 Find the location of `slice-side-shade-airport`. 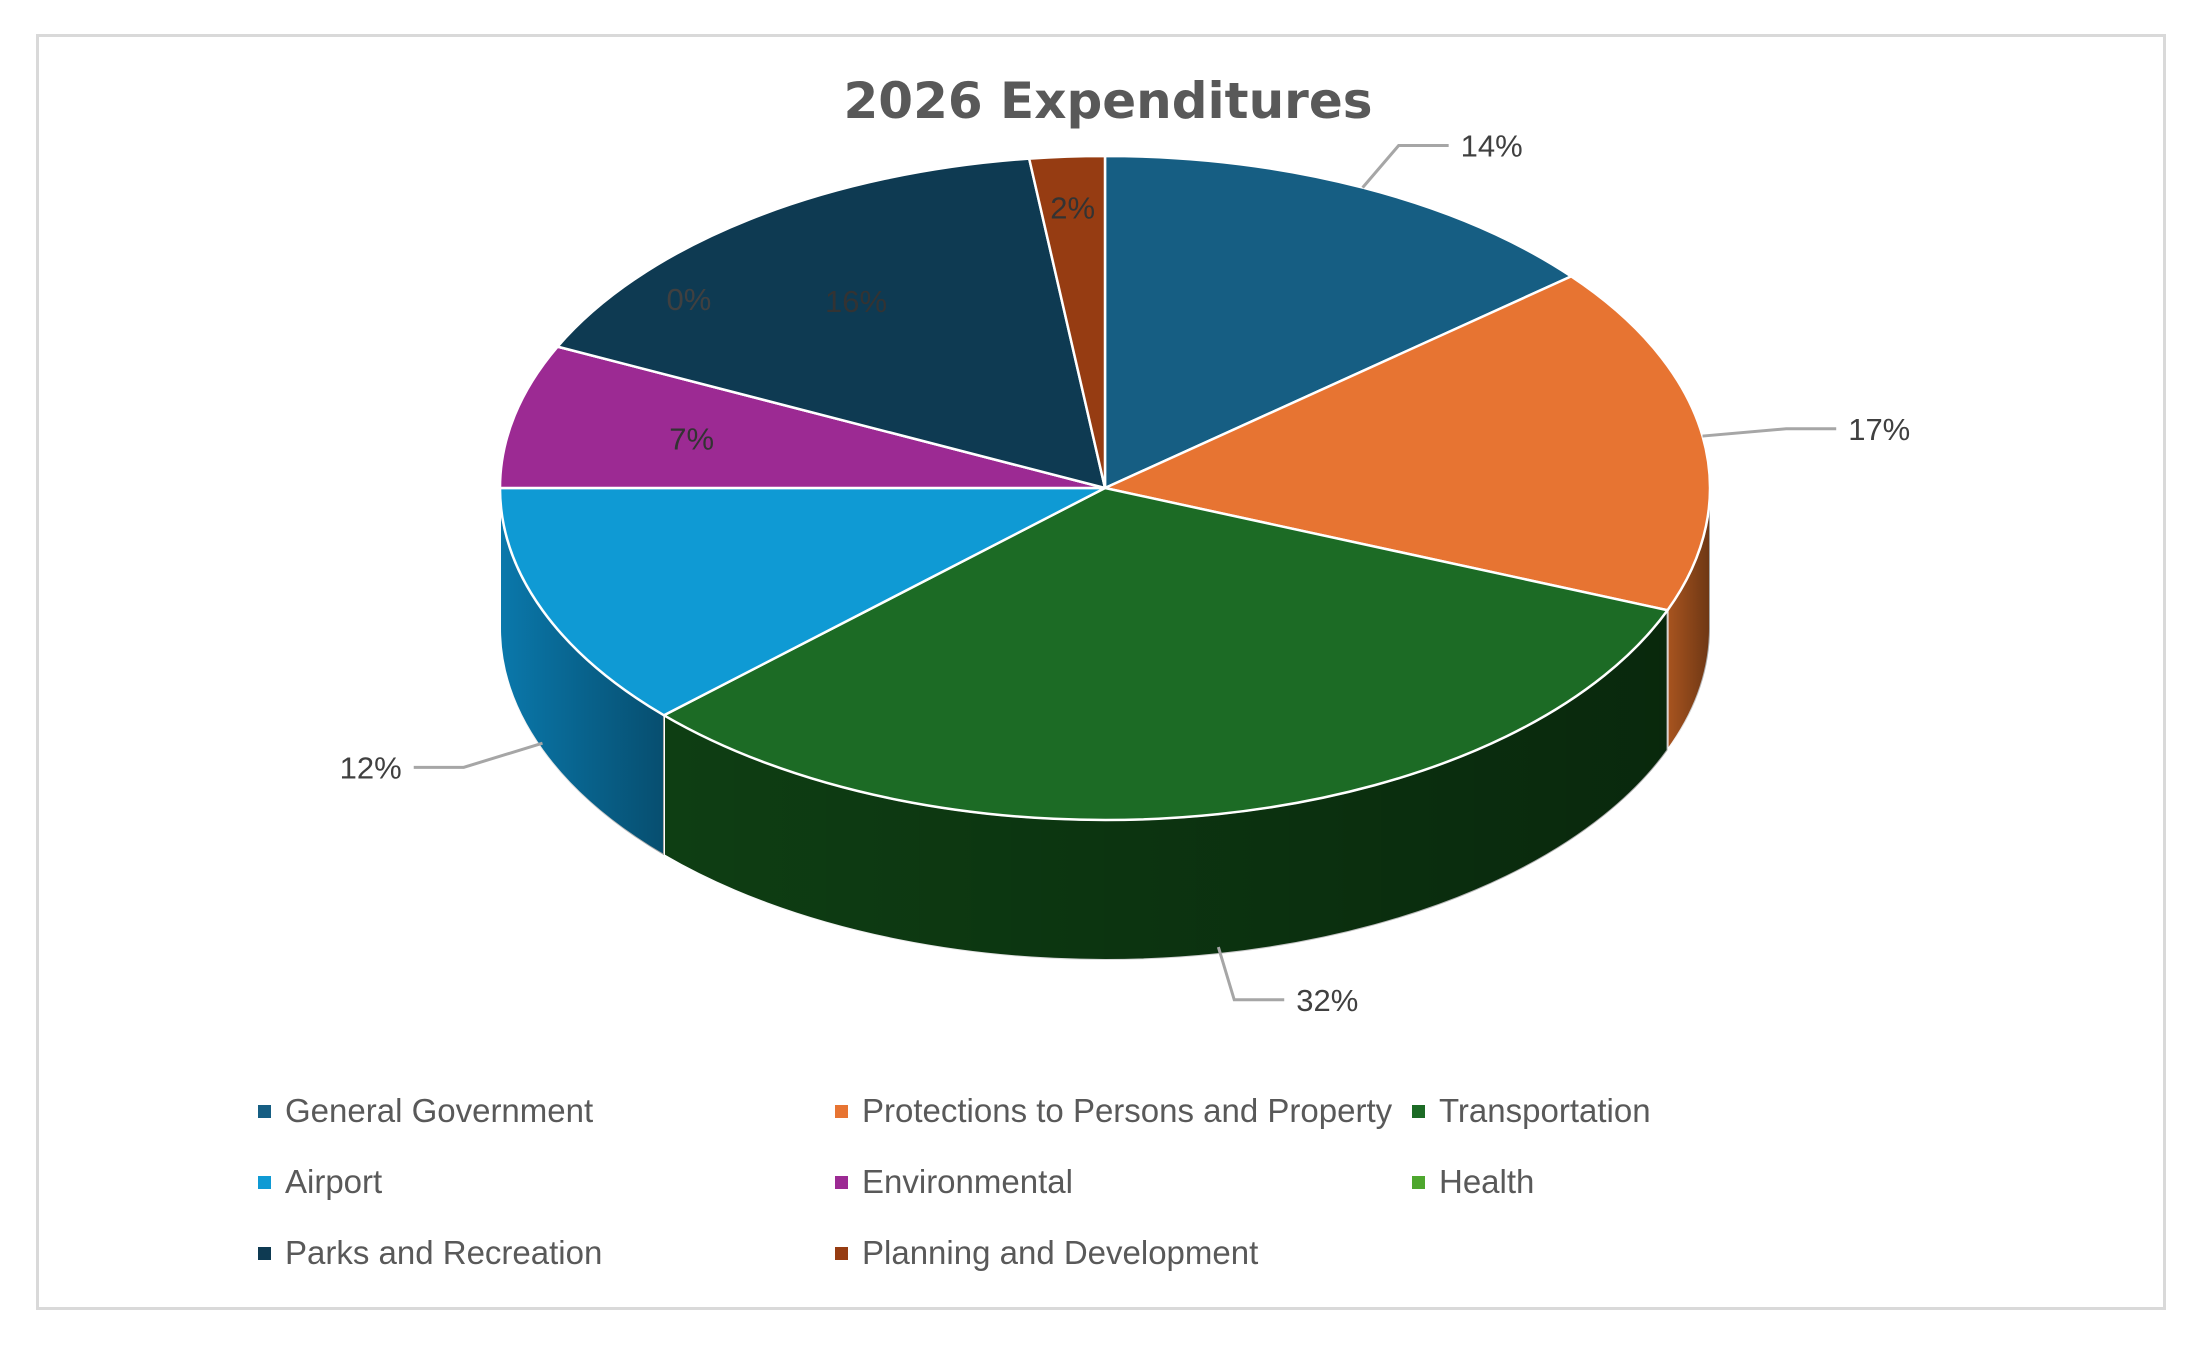

slice-side-shade-airport is located at coordinates (582, 672).